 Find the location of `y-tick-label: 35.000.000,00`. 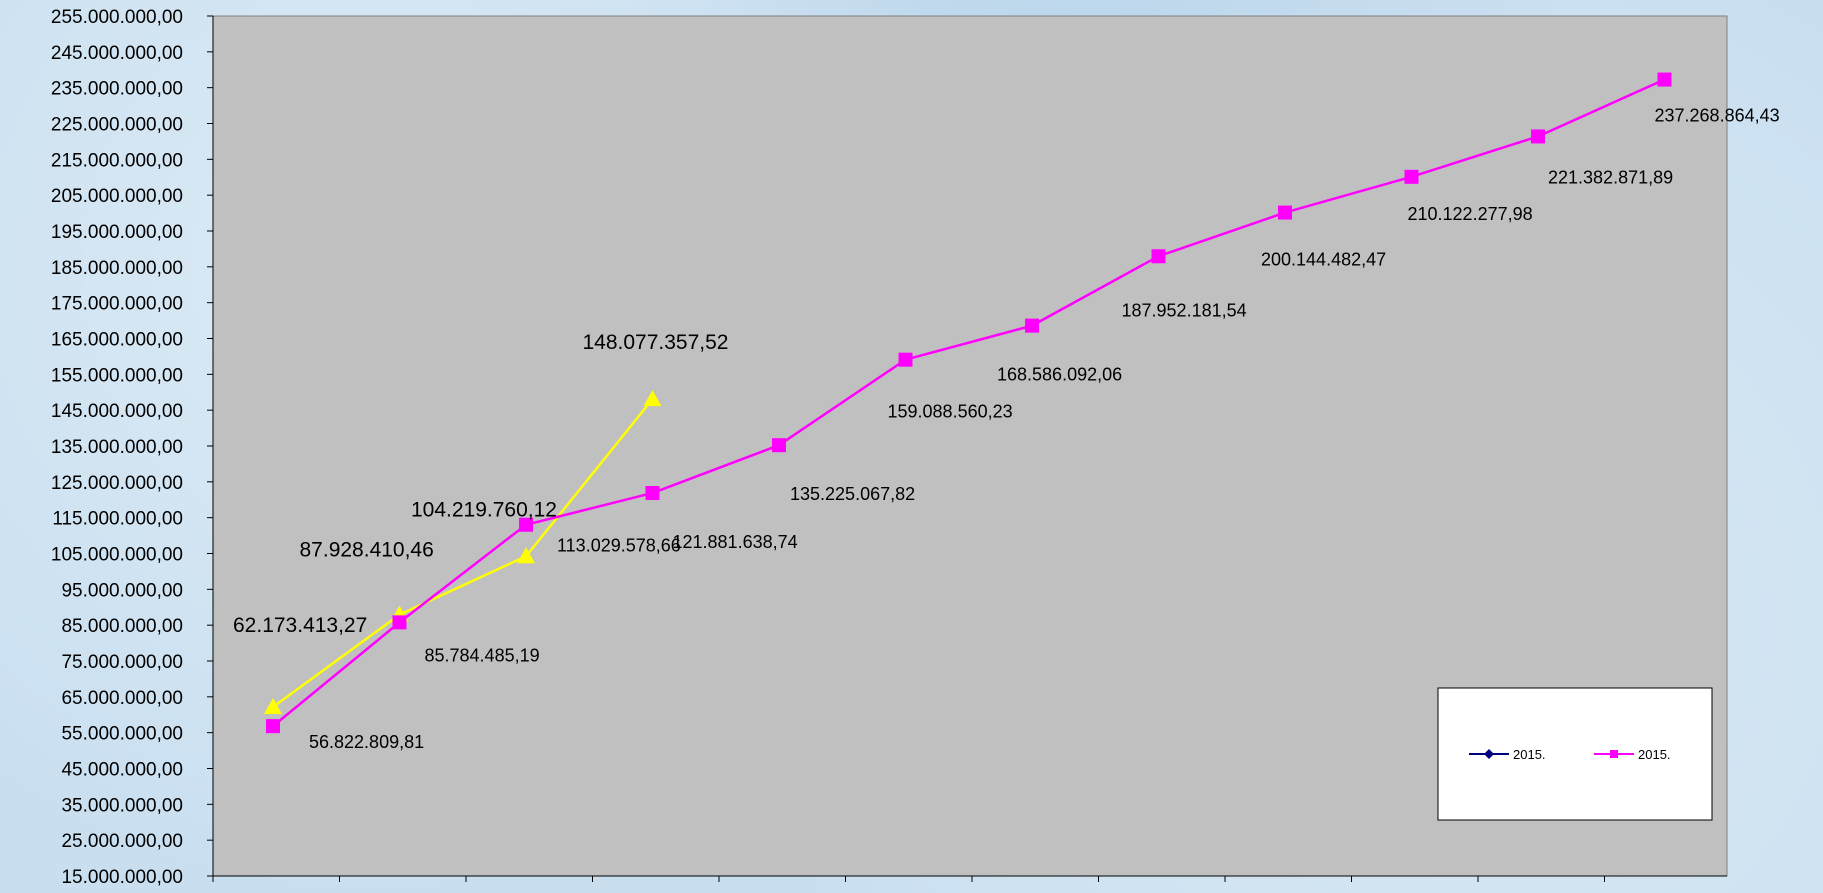

y-tick-label: 35.000.000,00 is located at coordinates (122, 805).